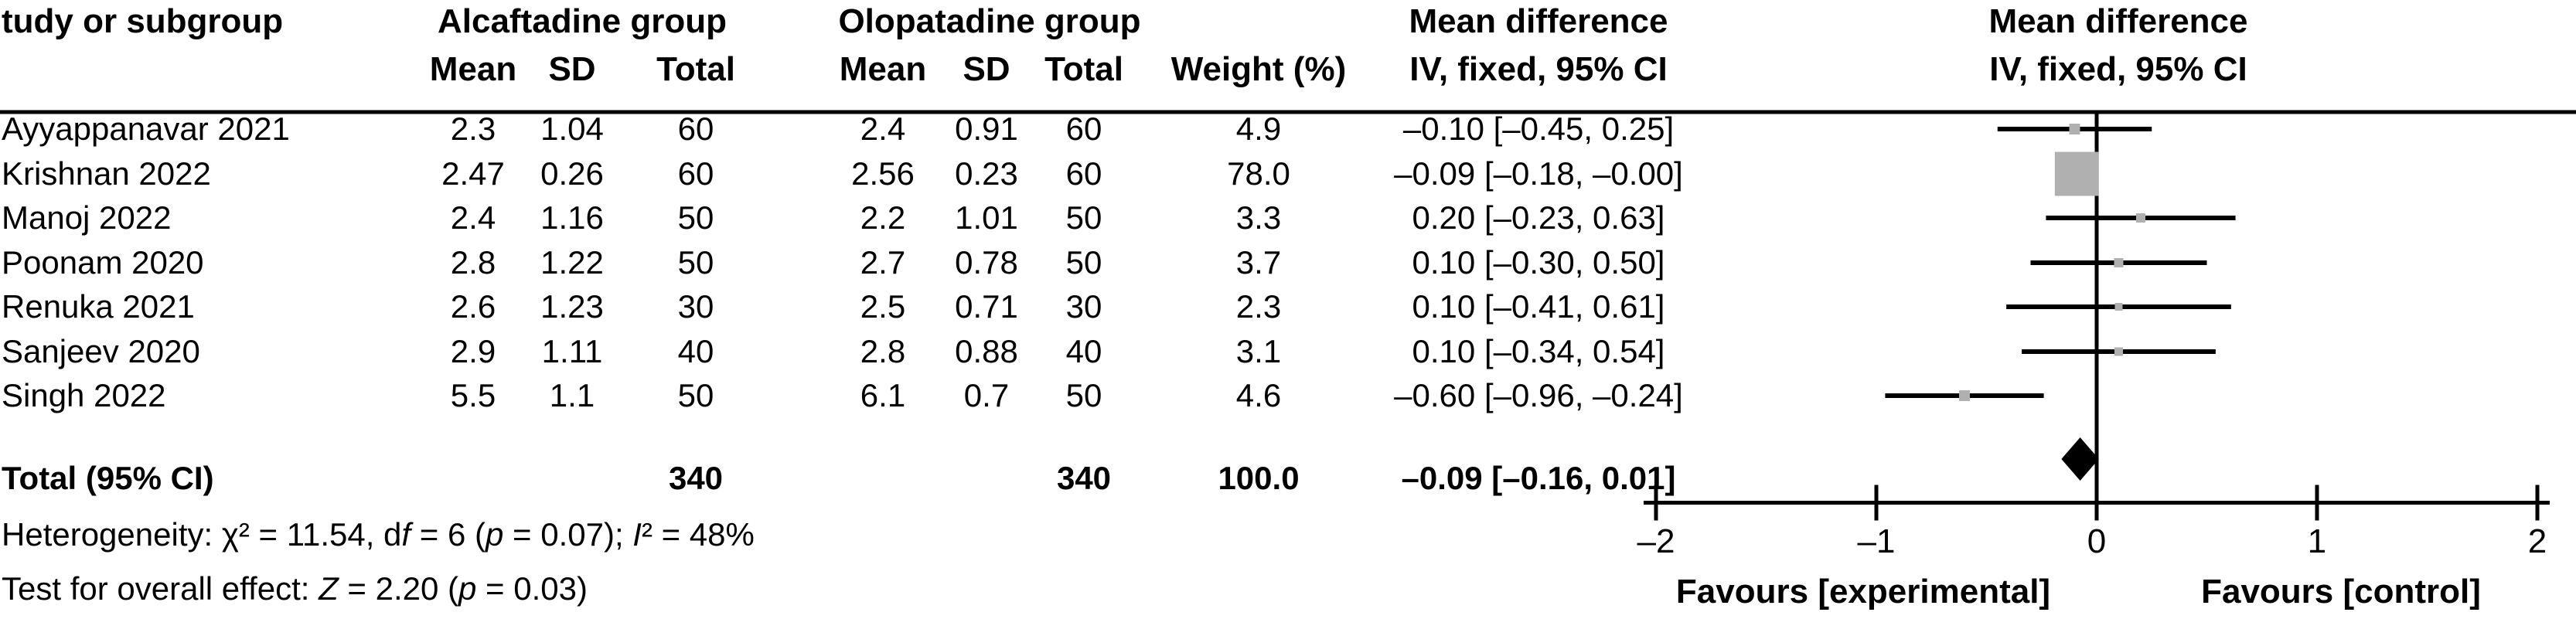 The height and width of the screenshot is (636, 2576). Describe the element at coordinates (883, 217) in the screenshot. I see `group2-mean: 2.2` at that location.